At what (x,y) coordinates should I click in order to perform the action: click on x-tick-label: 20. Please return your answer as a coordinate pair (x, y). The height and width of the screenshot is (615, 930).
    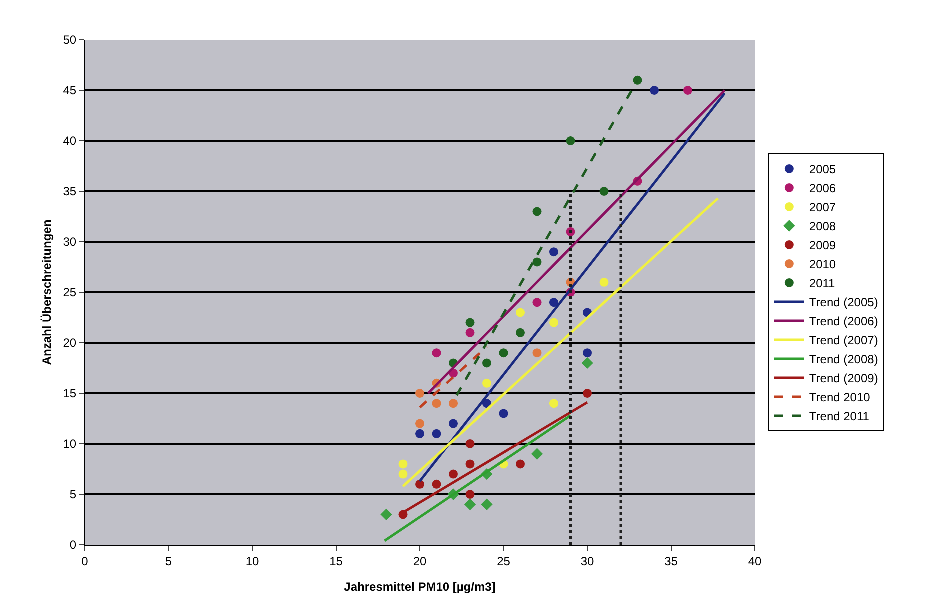
    Looking at the image, I should click on (420, 561).